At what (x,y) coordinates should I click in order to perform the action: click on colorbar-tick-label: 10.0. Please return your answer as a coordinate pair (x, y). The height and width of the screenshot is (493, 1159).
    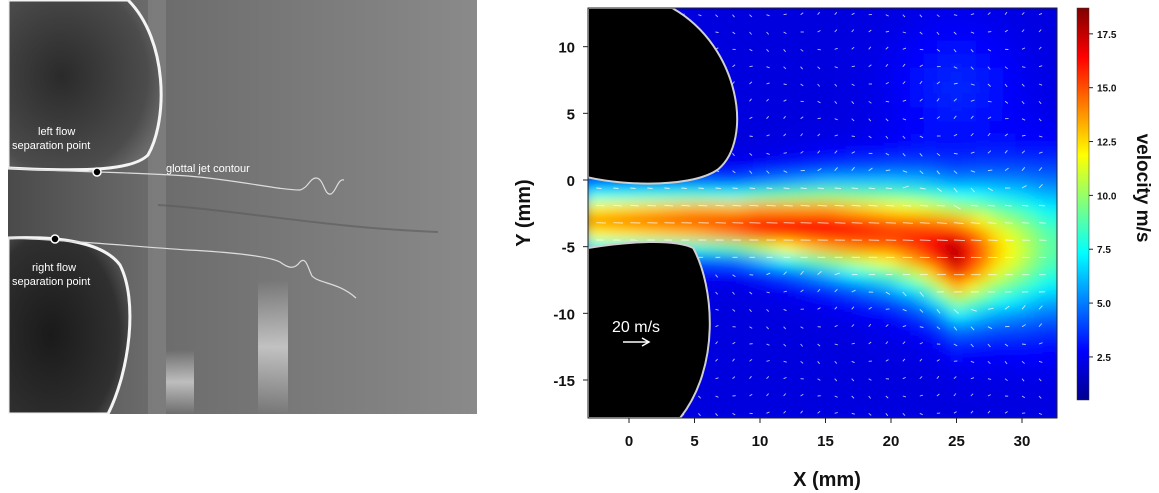
    Looking at the image, I should click on (1107, 196).